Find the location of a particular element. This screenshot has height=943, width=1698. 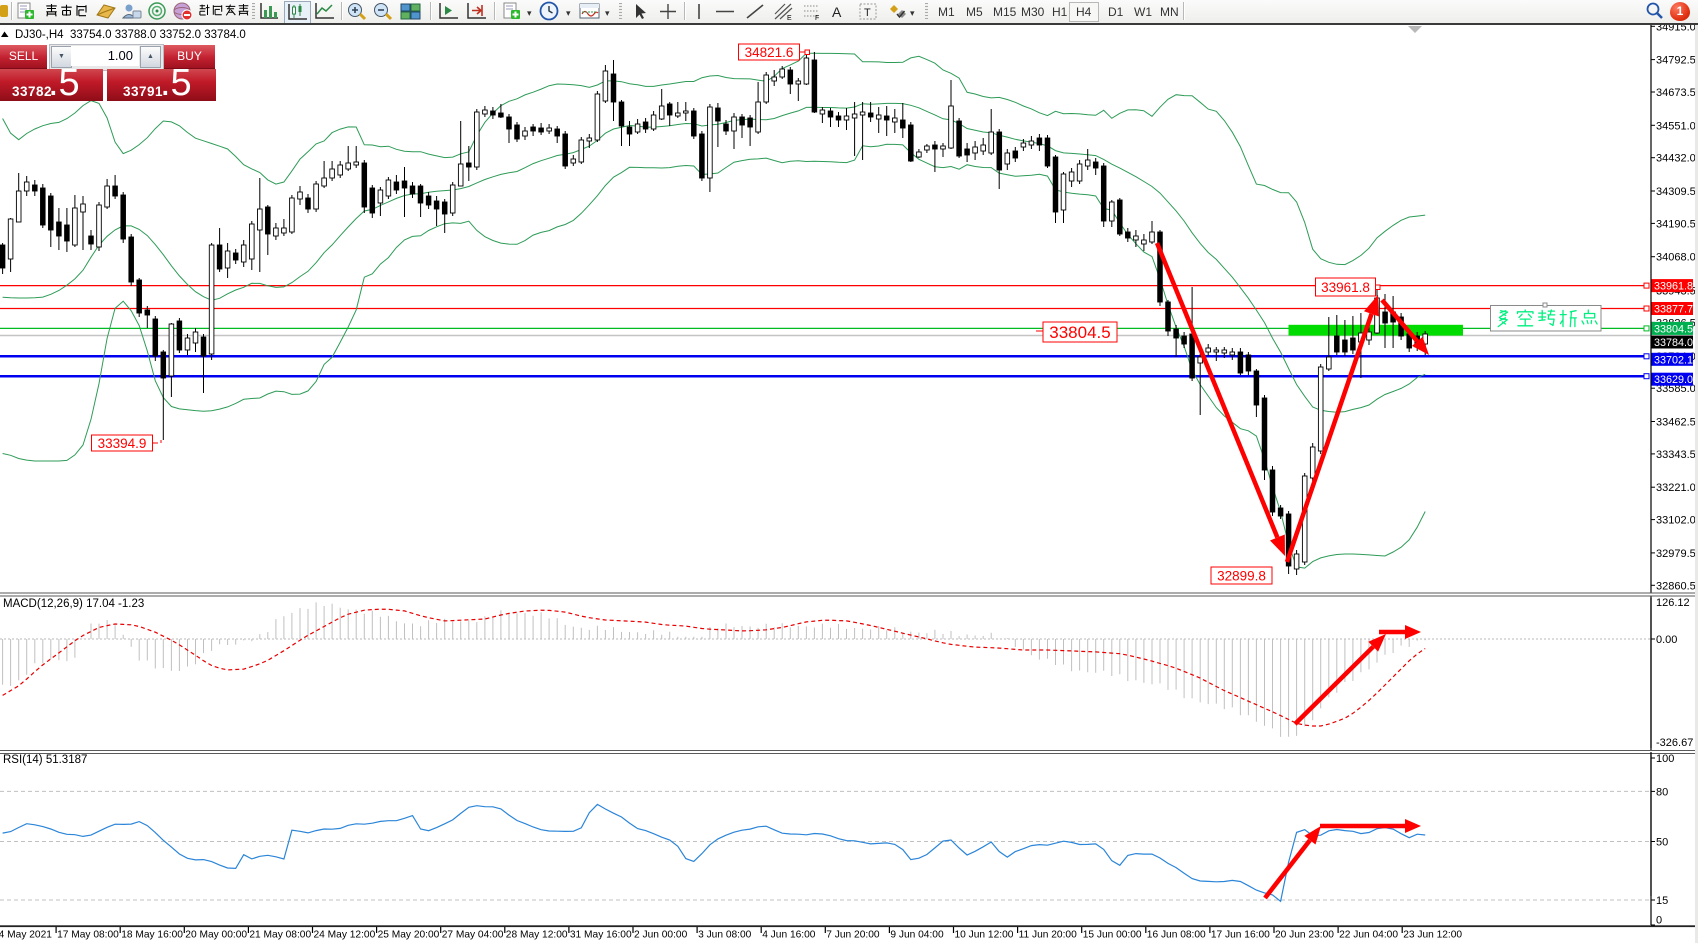

svg-text:DJ30-,H4 33754.0 33788.0 3375: DJ30-,H4 33754.0 33788.0 33752.0 33784.0 is located at coordinates (130, 35).